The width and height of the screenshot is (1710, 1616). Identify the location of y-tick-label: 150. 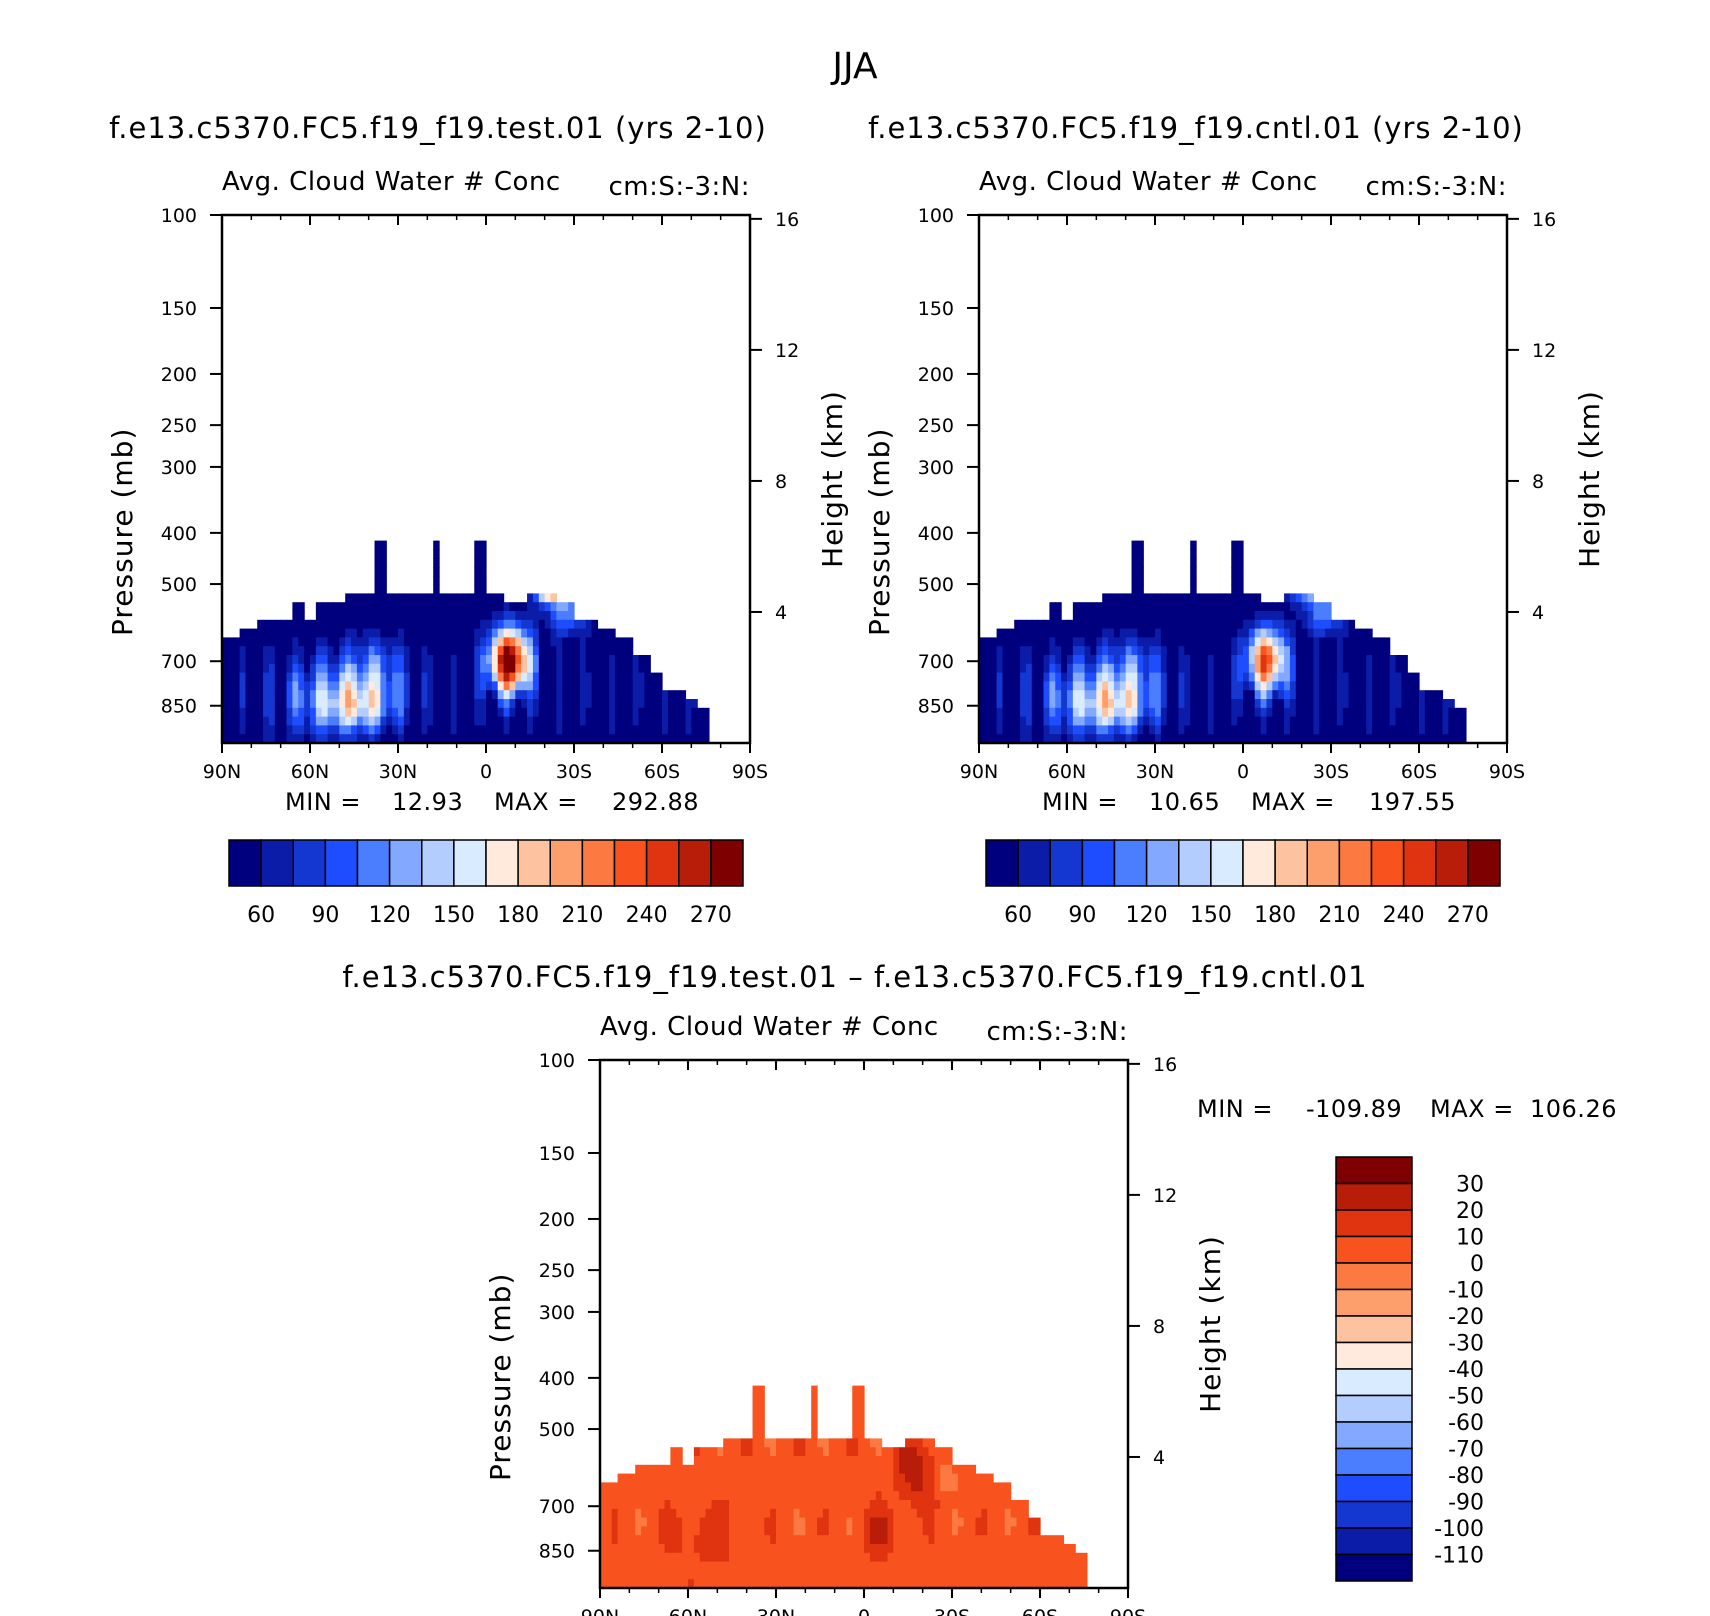
(179, 309).